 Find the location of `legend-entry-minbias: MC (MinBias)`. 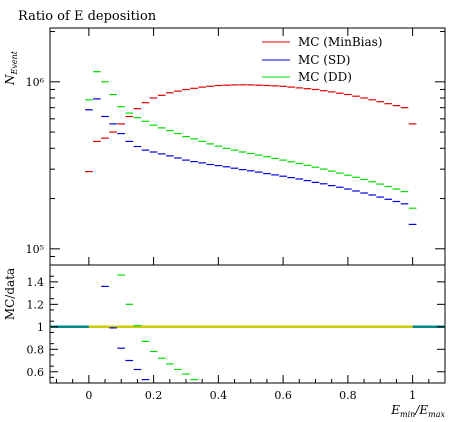

legend-entry-minbias: MC (MinBias) is located at coordinates (322, 42).